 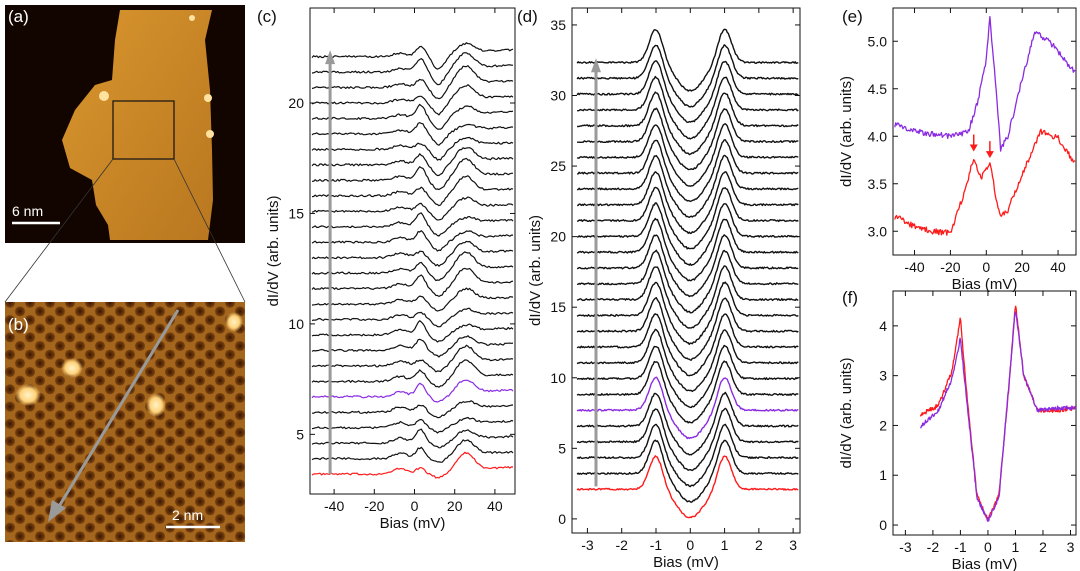 I want to click on panel-label-f: (f), so click(x=850, y=297).